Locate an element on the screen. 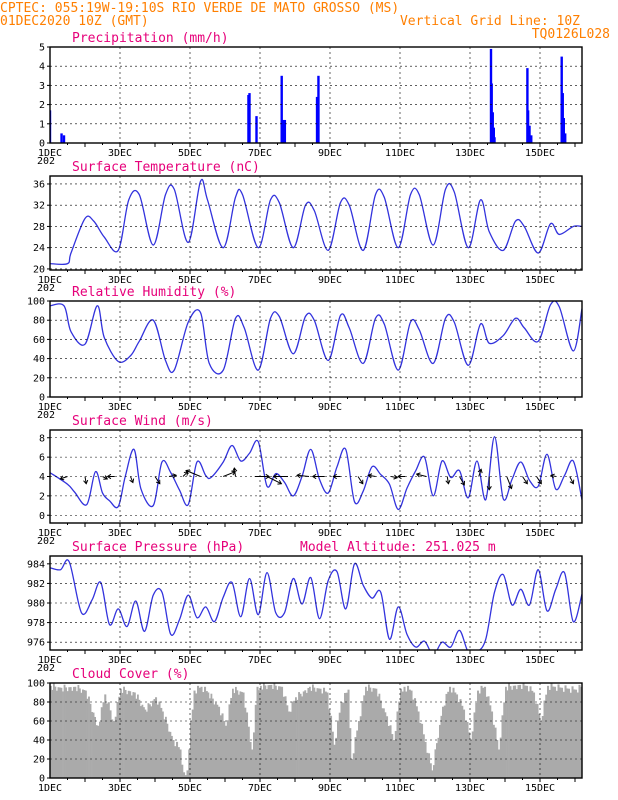 This screenshot has width=618, height=800. x-tick-label: 13DEC is located at coordinates (470, 153).